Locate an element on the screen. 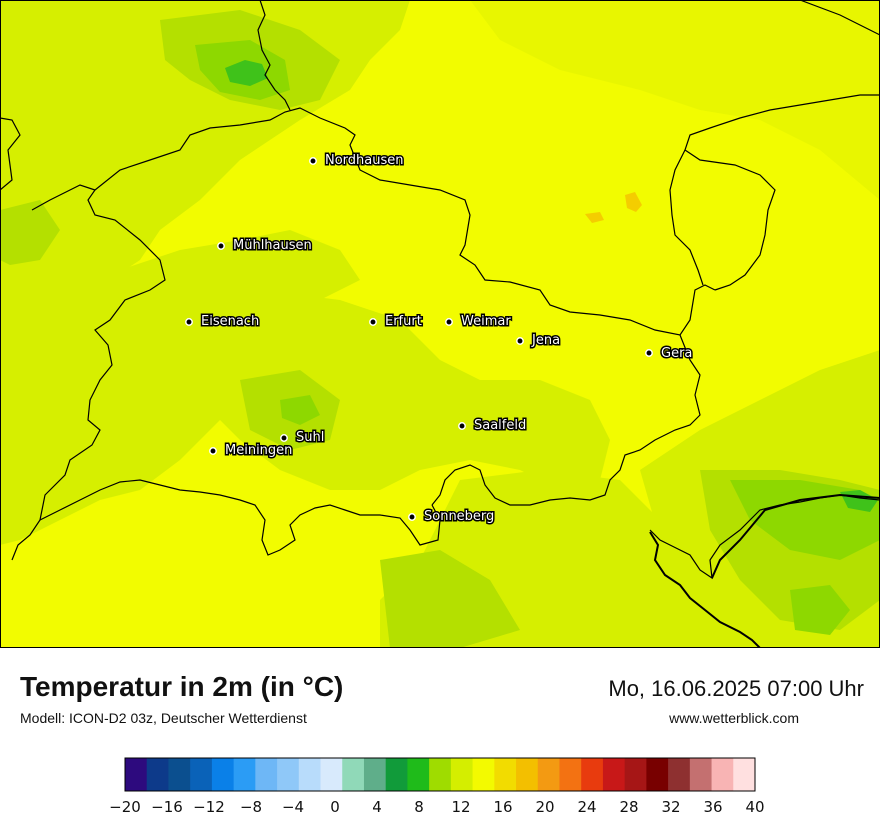 The width and height of the screenshot is (880, 835). city-dot-sonneberg is located at coordinates (412, 517).